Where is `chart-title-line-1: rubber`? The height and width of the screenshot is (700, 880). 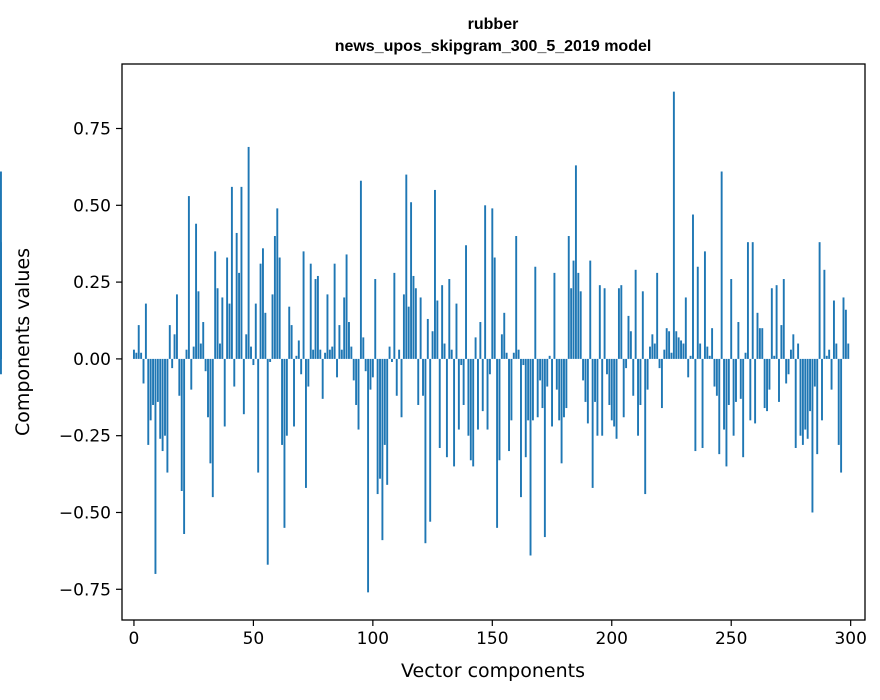
chart-title-line-1: rubber is located at coordinates (493, 24).